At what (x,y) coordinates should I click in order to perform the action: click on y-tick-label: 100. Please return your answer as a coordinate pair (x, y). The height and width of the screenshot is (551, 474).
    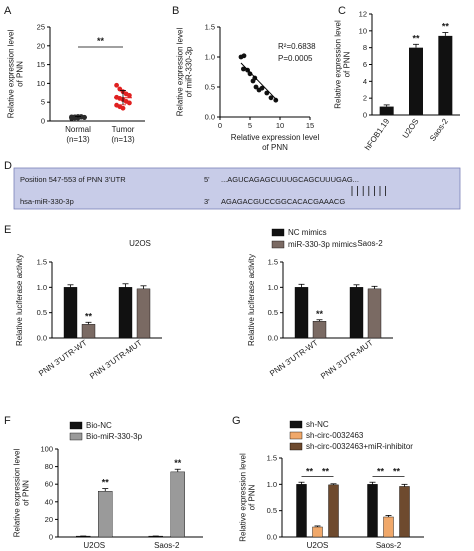
    Looking at the image, I should click on (46, 449).